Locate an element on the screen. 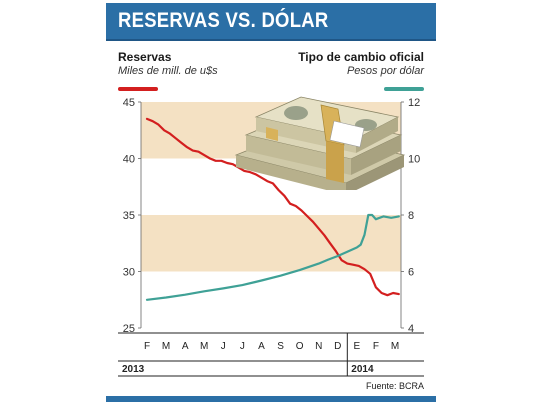 The image size is (540, 405). y-left-tick-label-3: 40 is located at coordinates (129, 160).